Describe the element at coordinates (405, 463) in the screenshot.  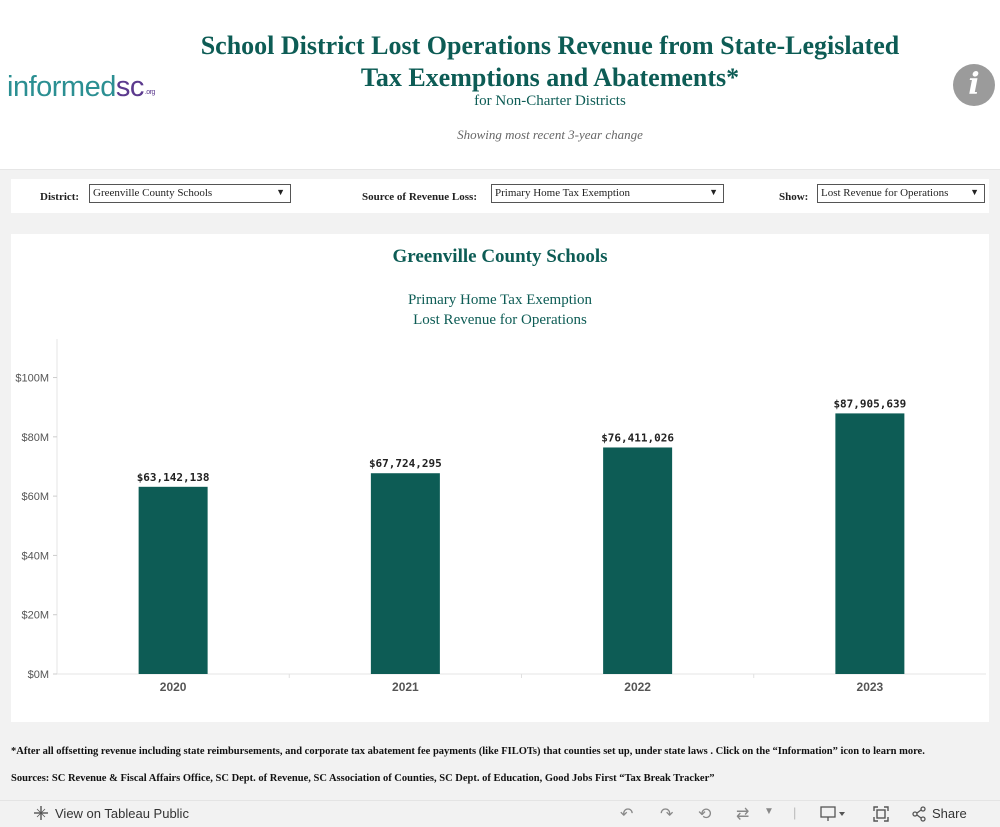
I see `bar-data-label: $67,724,295` at that location.